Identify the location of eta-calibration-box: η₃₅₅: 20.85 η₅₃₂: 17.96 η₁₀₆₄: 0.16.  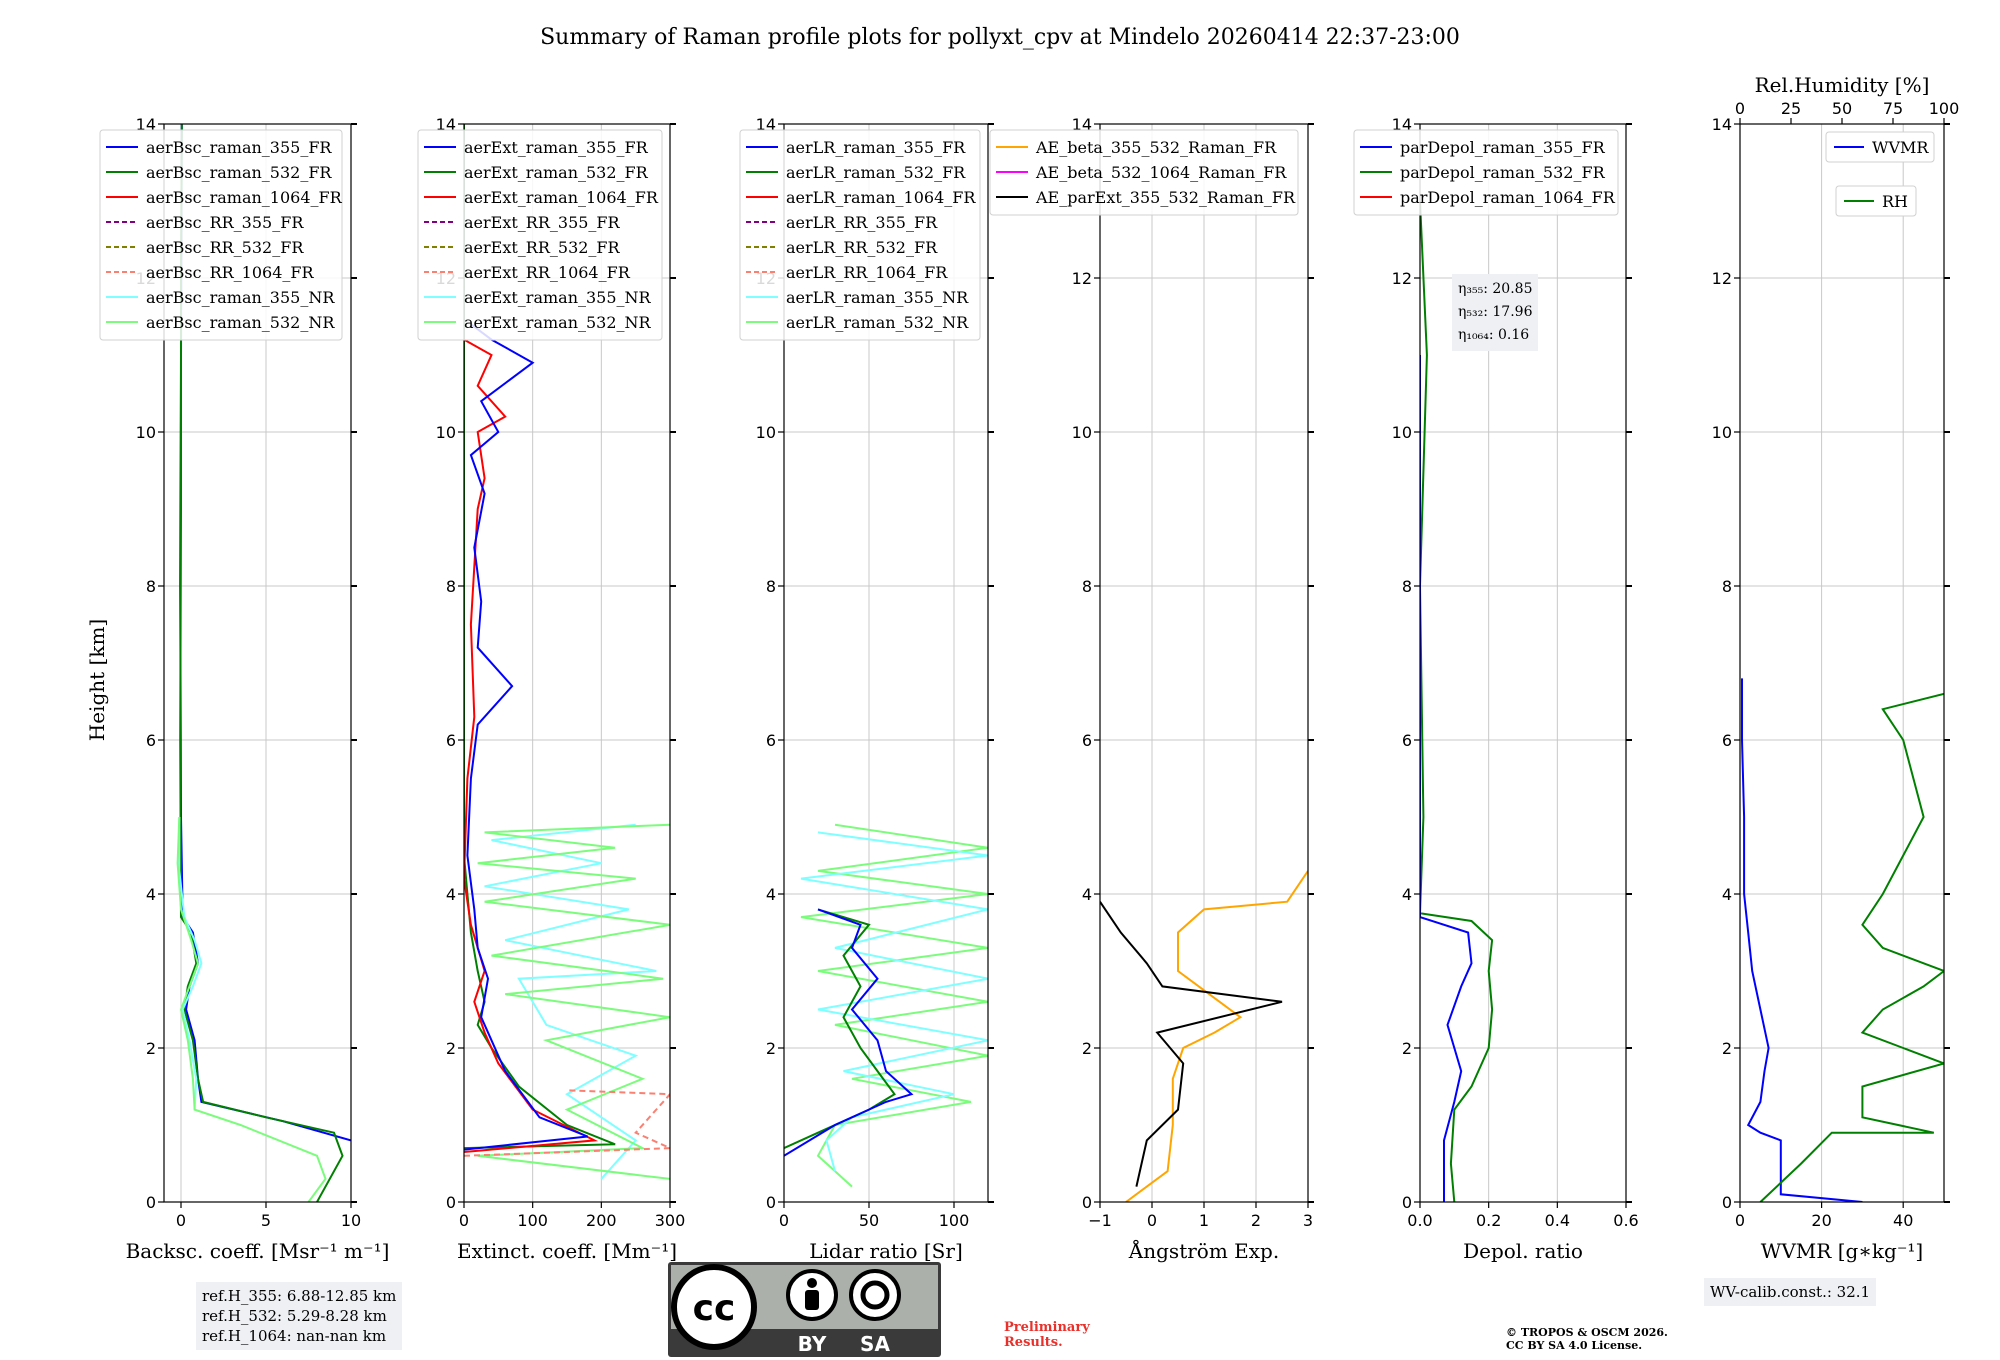
(1495, 312).